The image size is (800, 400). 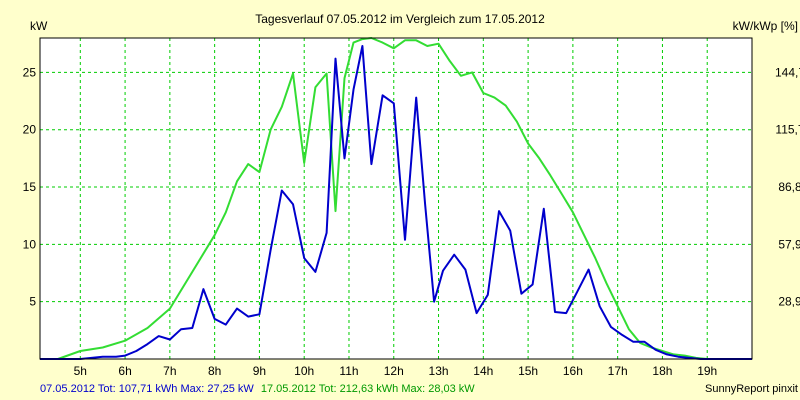 What do you see at coordinates (787, 72) in the screenshot?
I see `y-tick-label-right: 144,7` at bounding box center [787, 72].